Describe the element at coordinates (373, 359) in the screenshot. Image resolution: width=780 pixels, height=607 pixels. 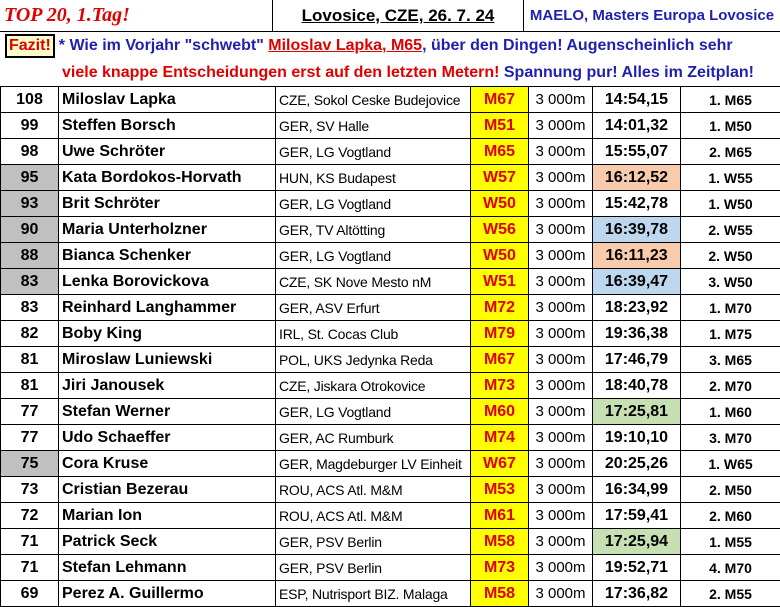
I see `club-cell: POL, UKS Jedynka Reda` at that location.